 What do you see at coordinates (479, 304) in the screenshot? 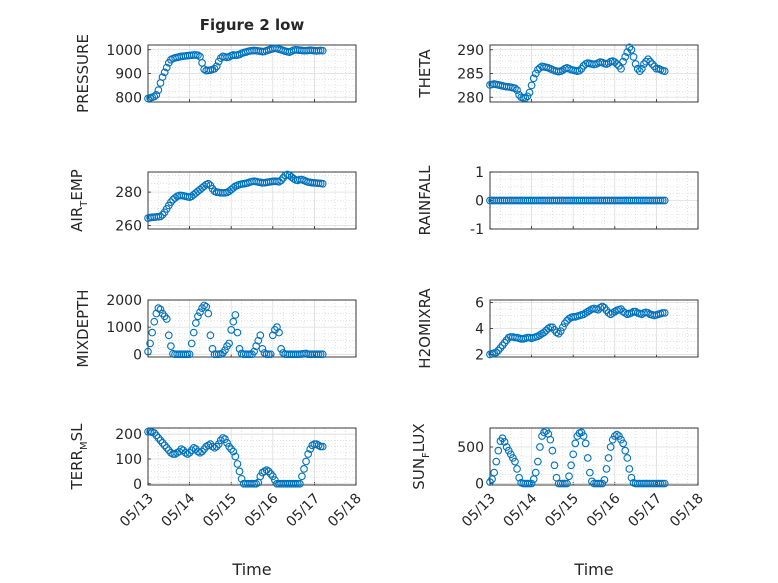
I see `y-tick-label: 6` at bounding box center [479, 304].